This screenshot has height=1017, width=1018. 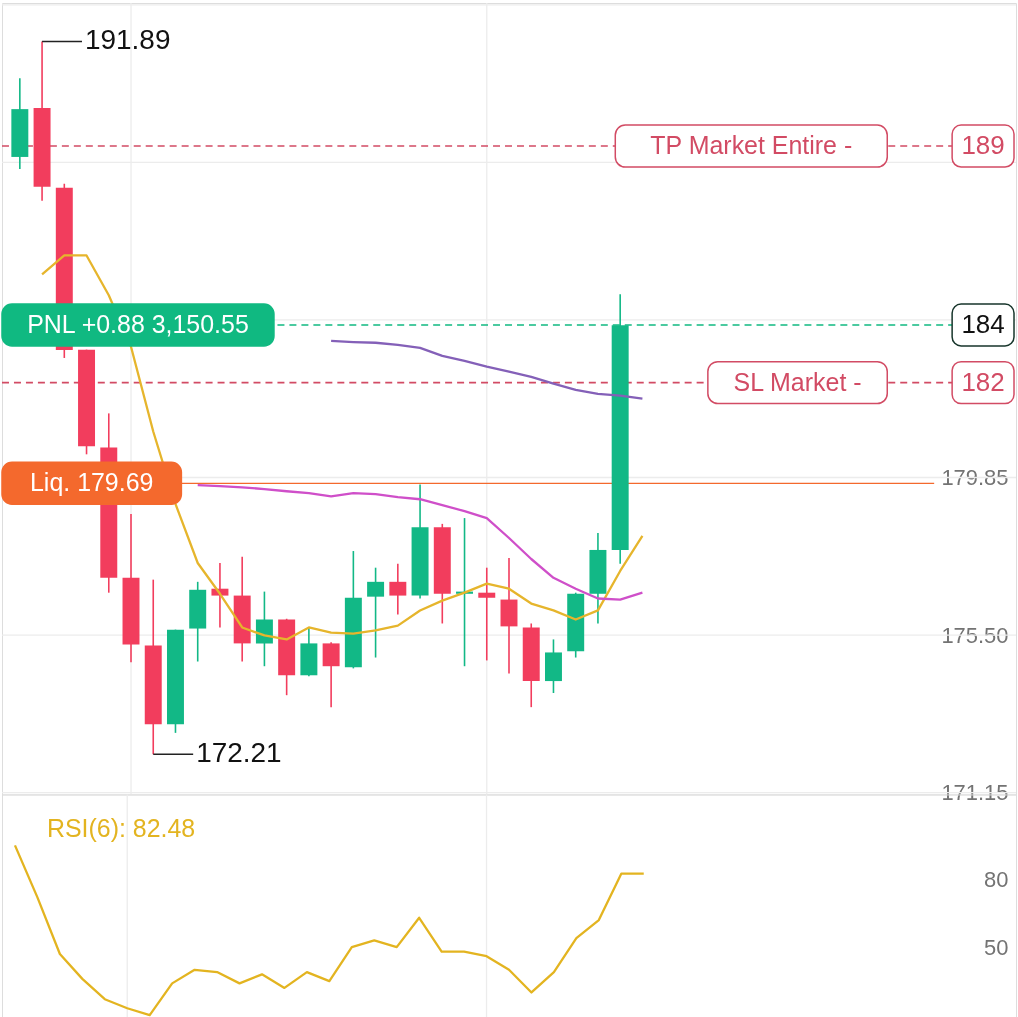 What do you see at coordinates (983, 323) in the screenshot?
I see `text: 184` at bounding box center [983, 323].